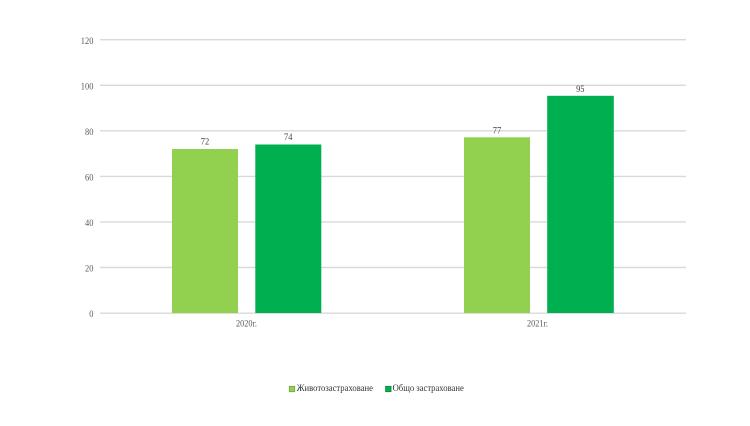 The width and height of the screenshot is (750, 426). Describe the element at coordinates (288, 137) in the screenshot. I see `svg-text: 74` at that location.